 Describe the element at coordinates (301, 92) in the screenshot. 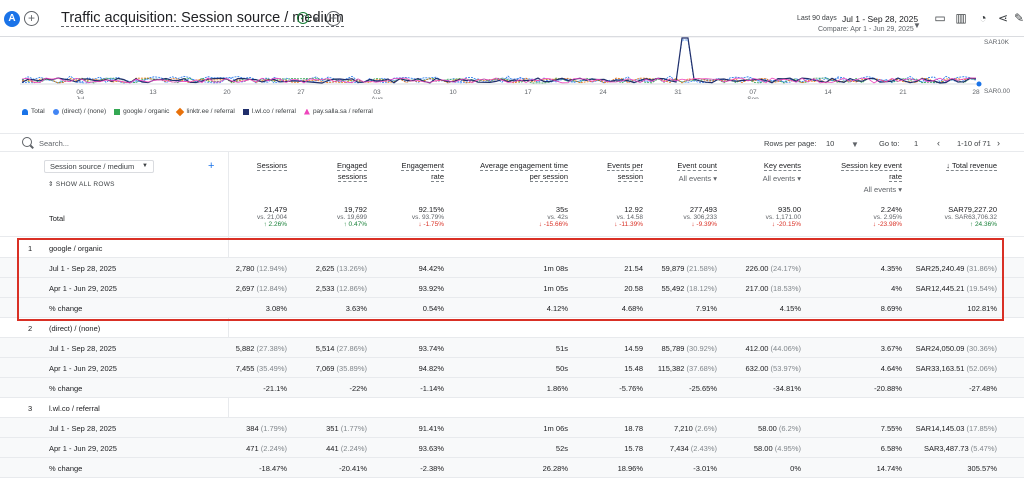

I see `x-tick-label: 27` at that location.